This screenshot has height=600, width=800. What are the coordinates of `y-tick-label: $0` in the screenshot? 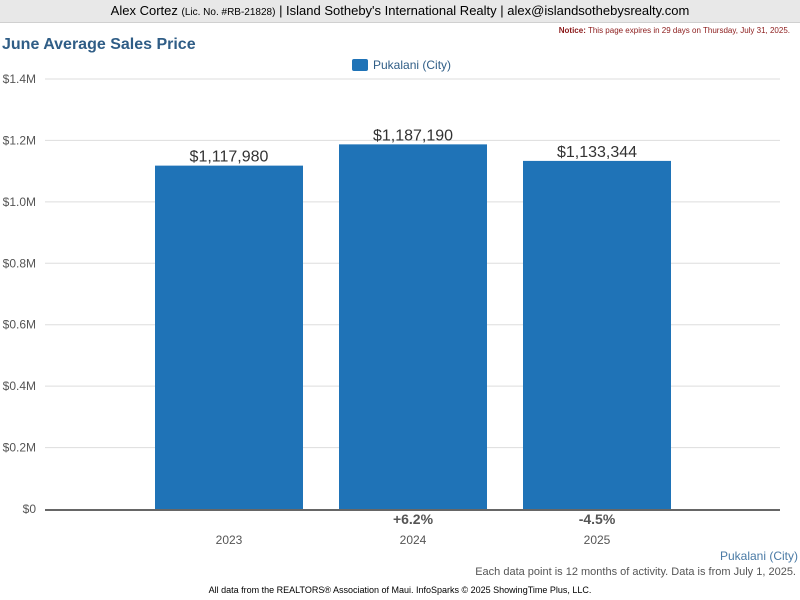 It's located at (30, 509).